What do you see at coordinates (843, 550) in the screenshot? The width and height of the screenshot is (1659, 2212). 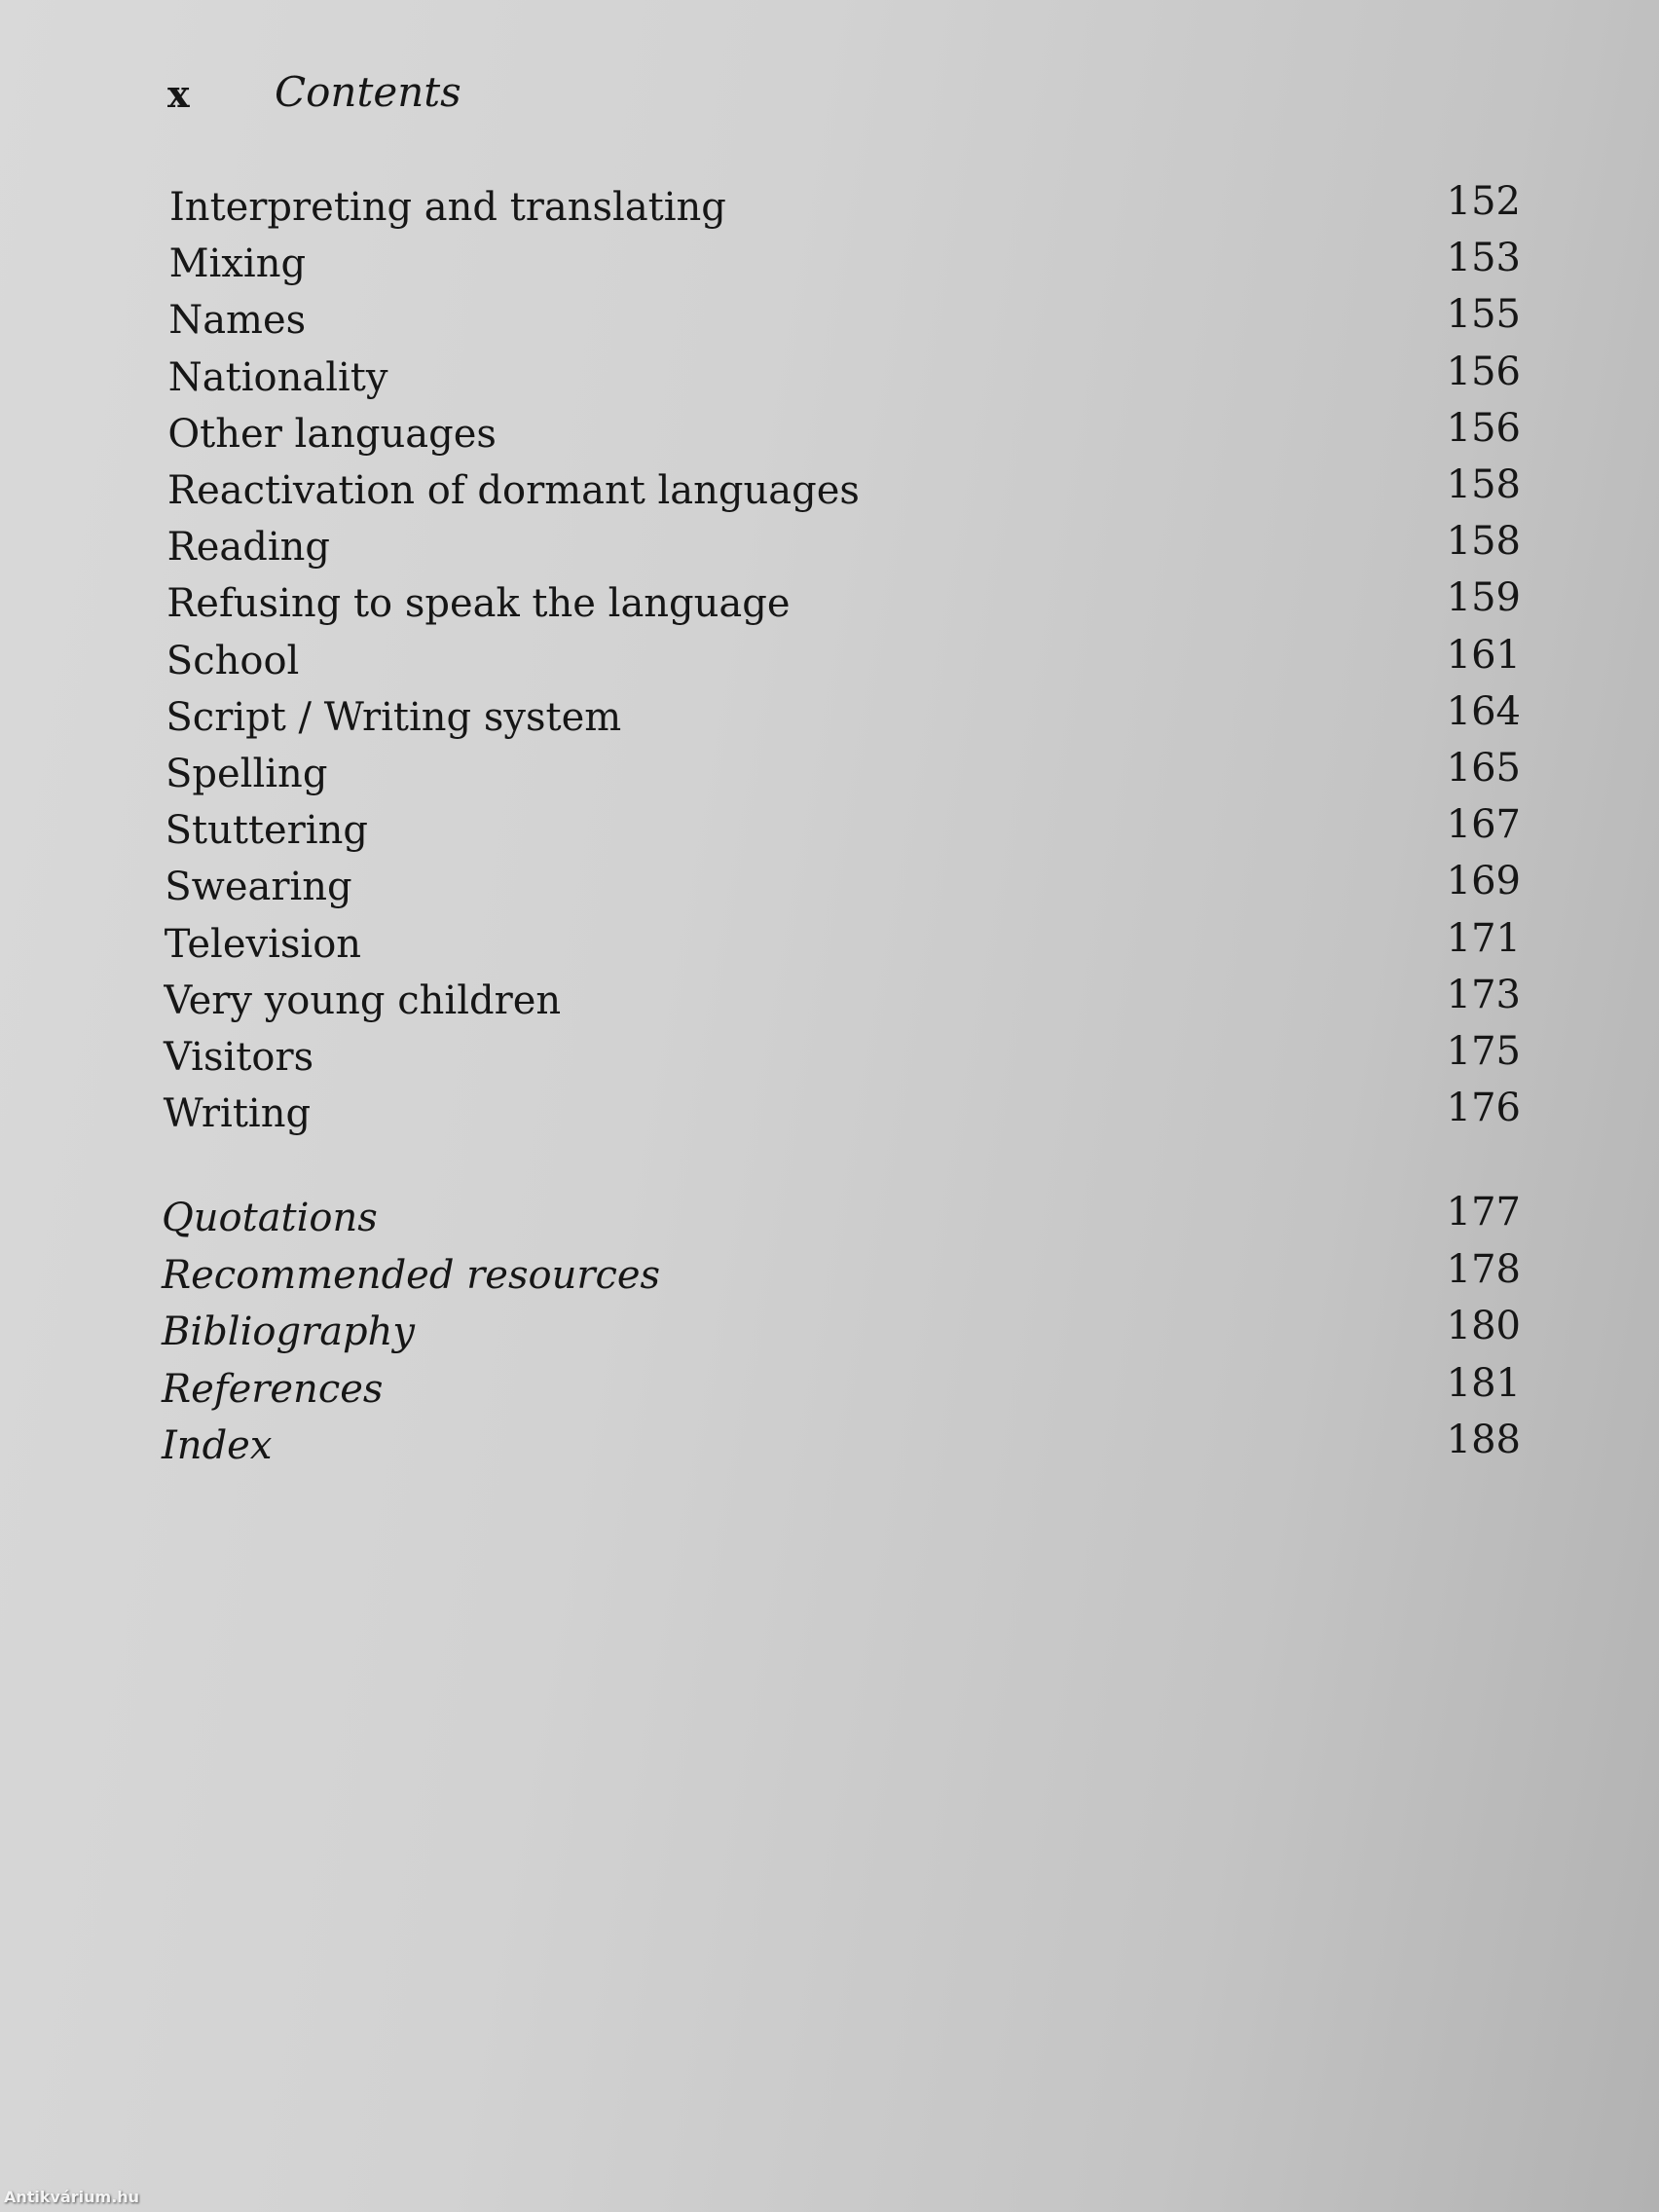 I see `toc-entry: Reading 158` at bounding box center [843, 550].